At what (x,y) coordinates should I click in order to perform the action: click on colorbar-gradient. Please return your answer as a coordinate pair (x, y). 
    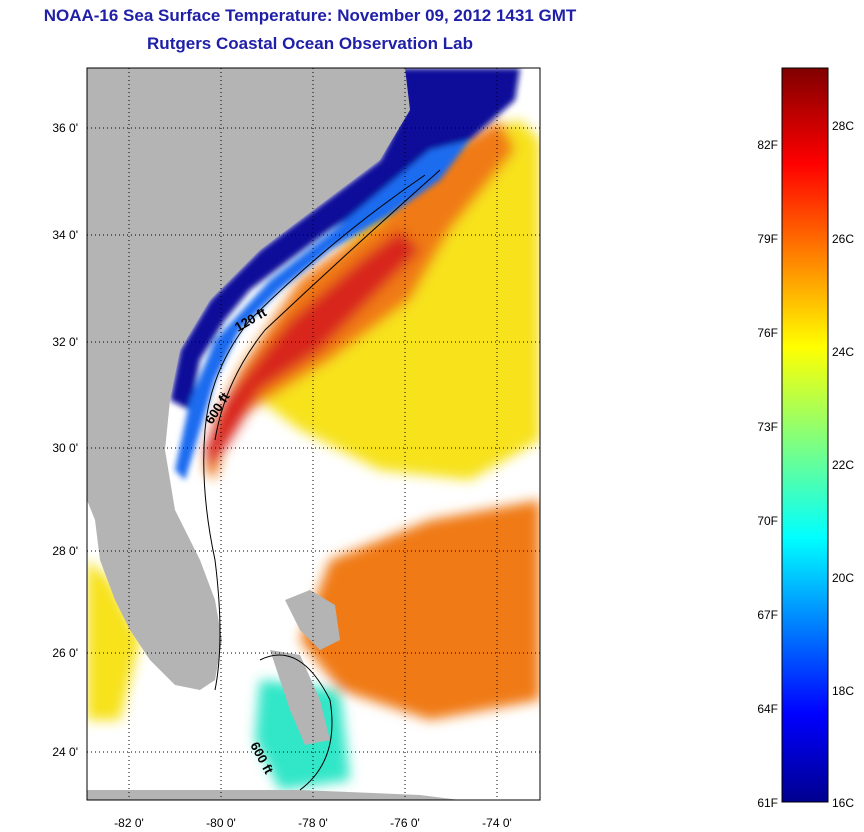
    Looking at the image, I should click on (805, 435).